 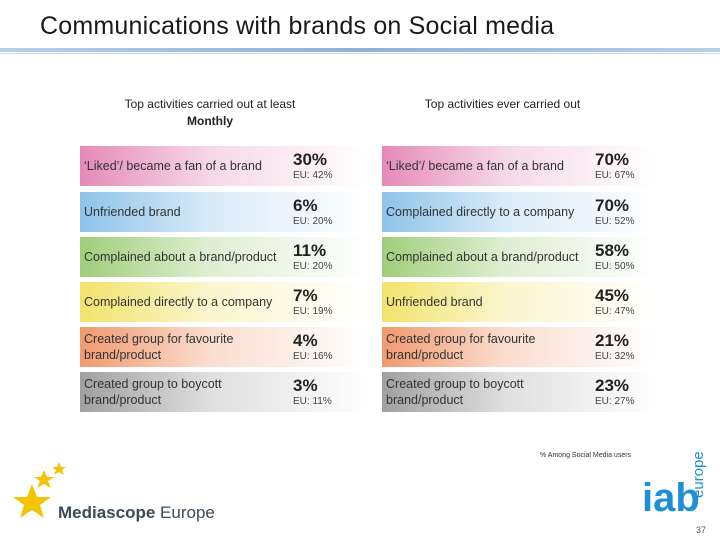 I want to click on left-row-percent: 4%, so click(x=305, y=340).